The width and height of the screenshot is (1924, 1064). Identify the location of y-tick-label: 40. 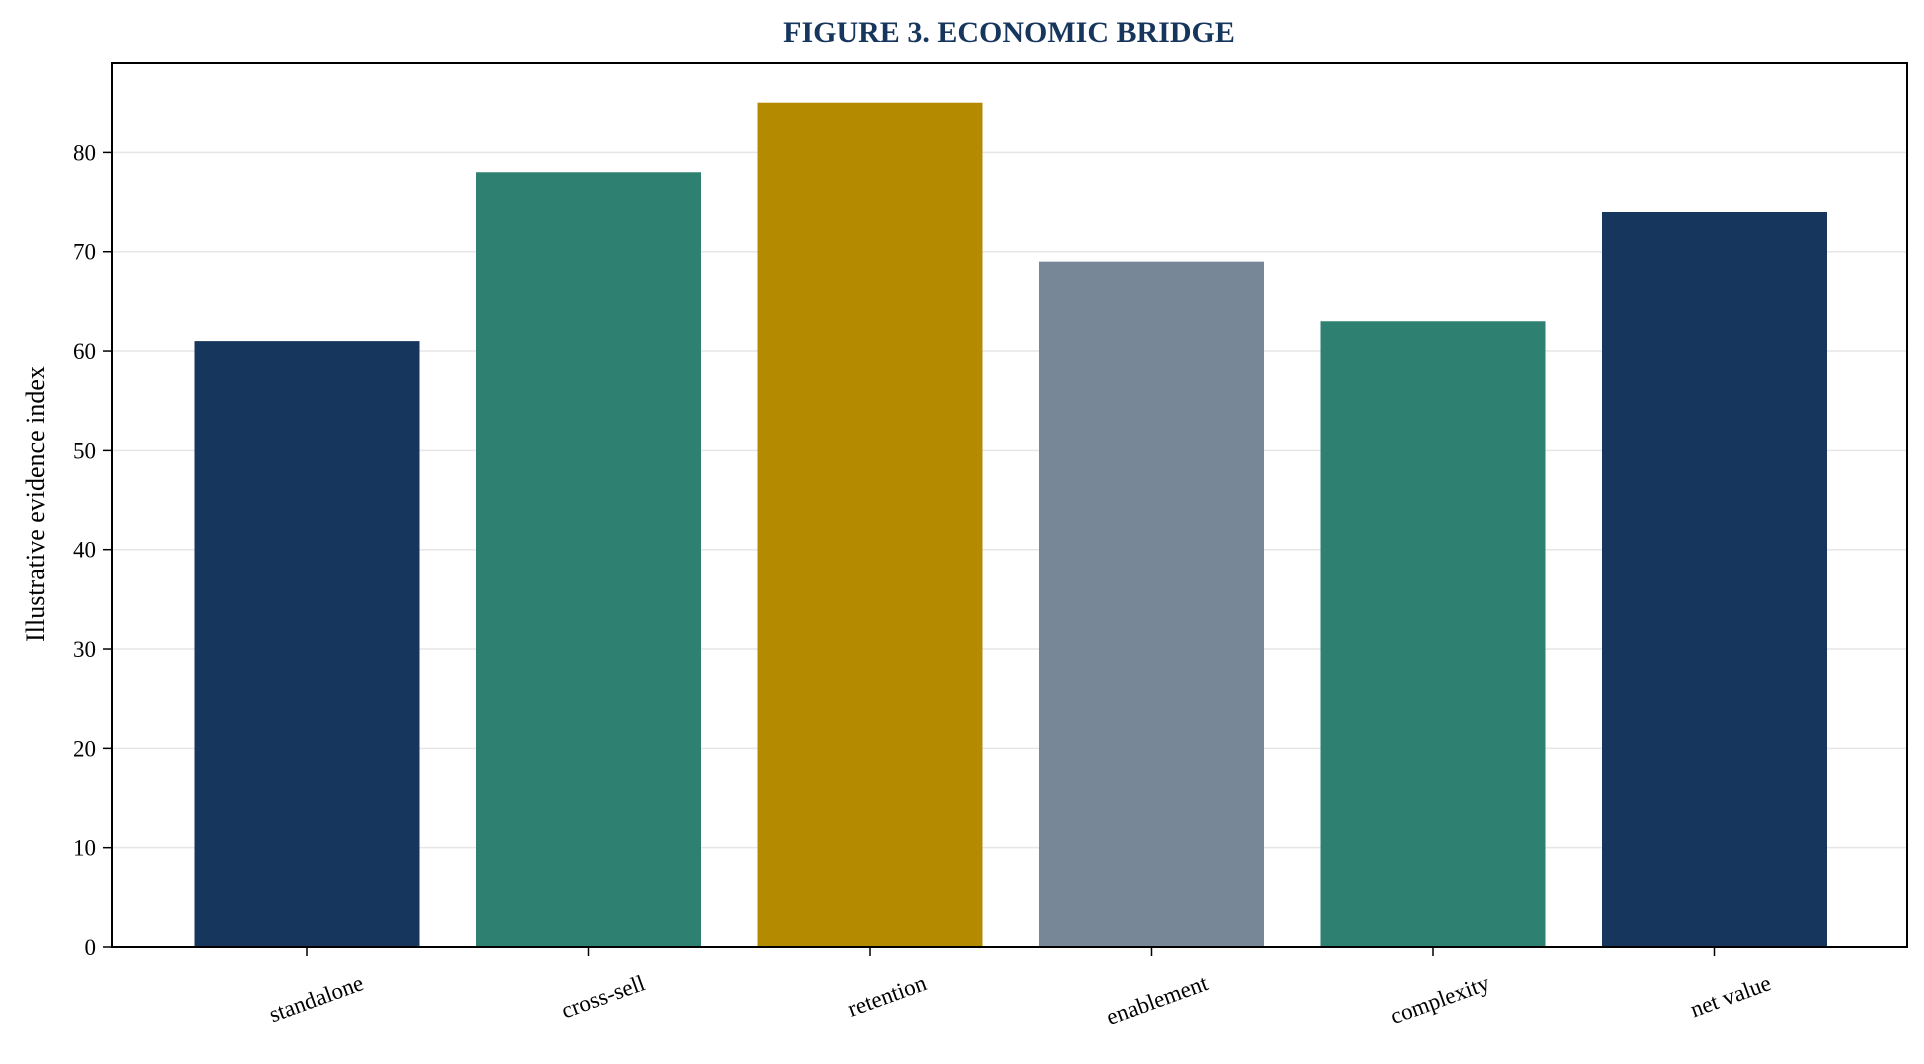
(84, 550).